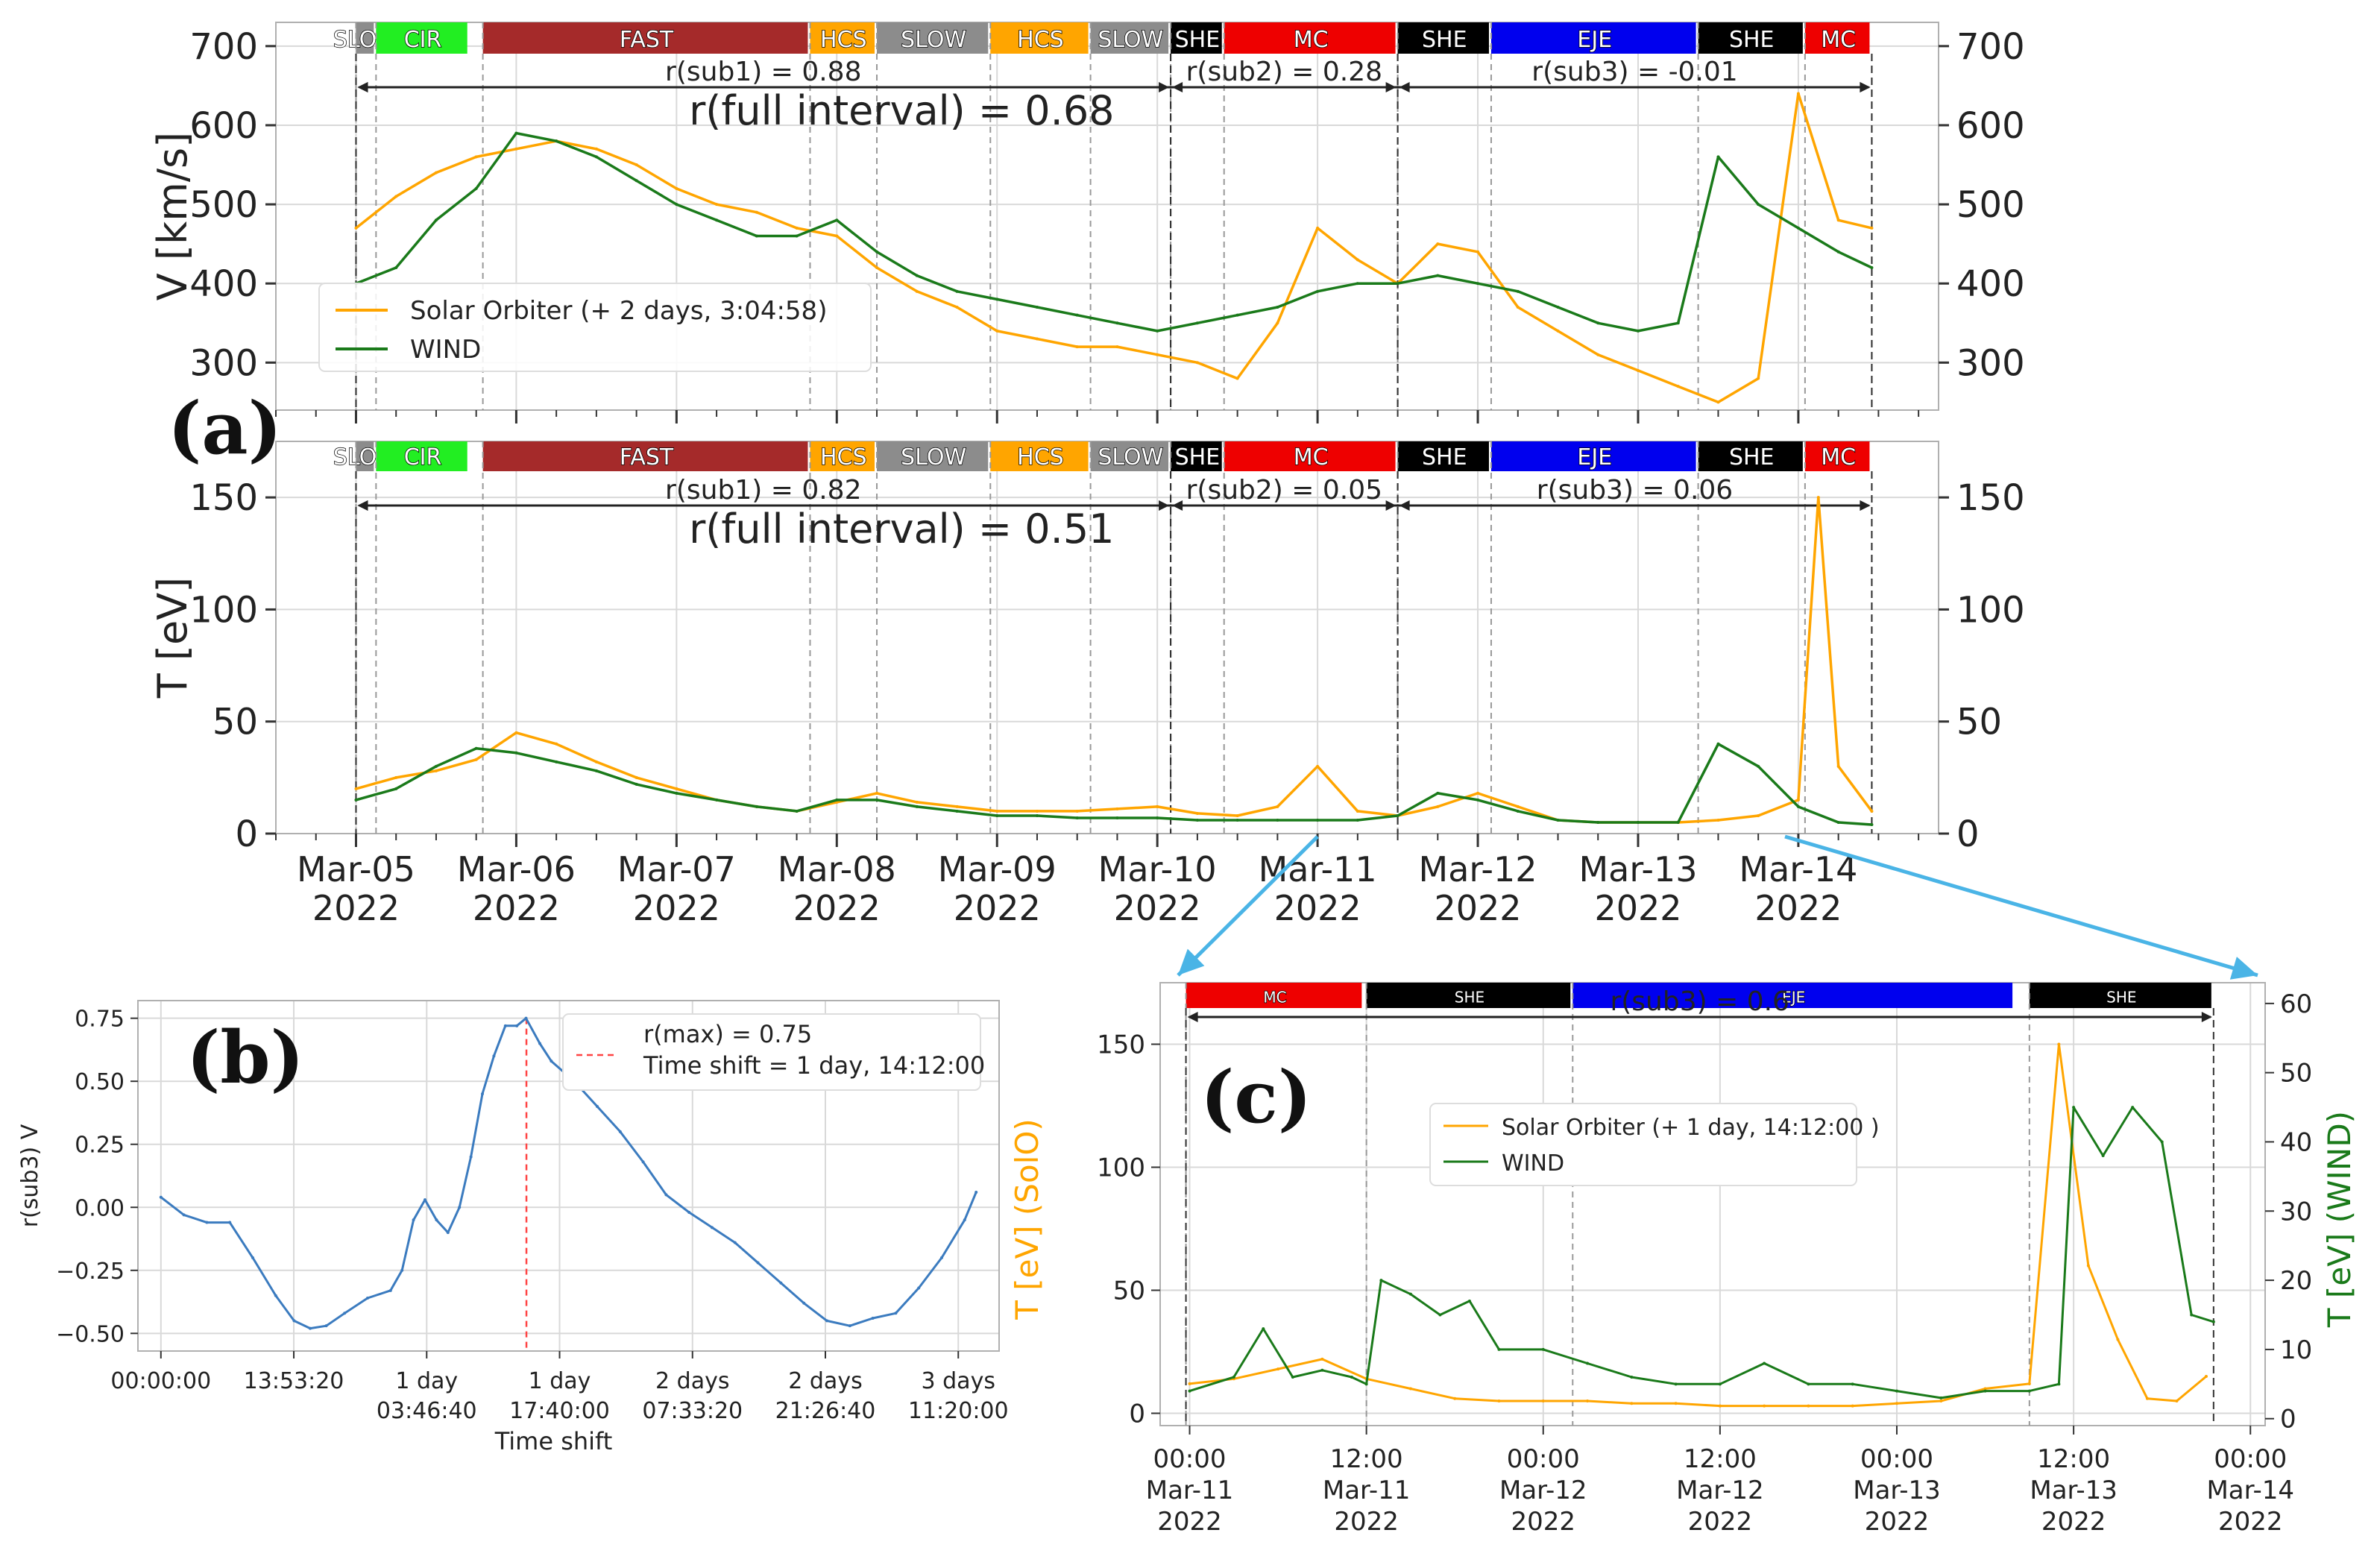 The height and width of the screenshot is (1568, 2374). I want to click on x-tick-label: 2 days, so click(825, 1381).